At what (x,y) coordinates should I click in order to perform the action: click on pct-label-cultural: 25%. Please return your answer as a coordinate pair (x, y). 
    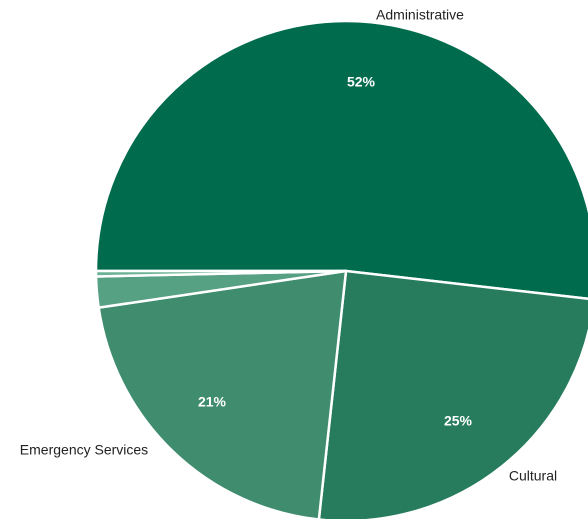
    Looking at the image, I should click on (458, 421).